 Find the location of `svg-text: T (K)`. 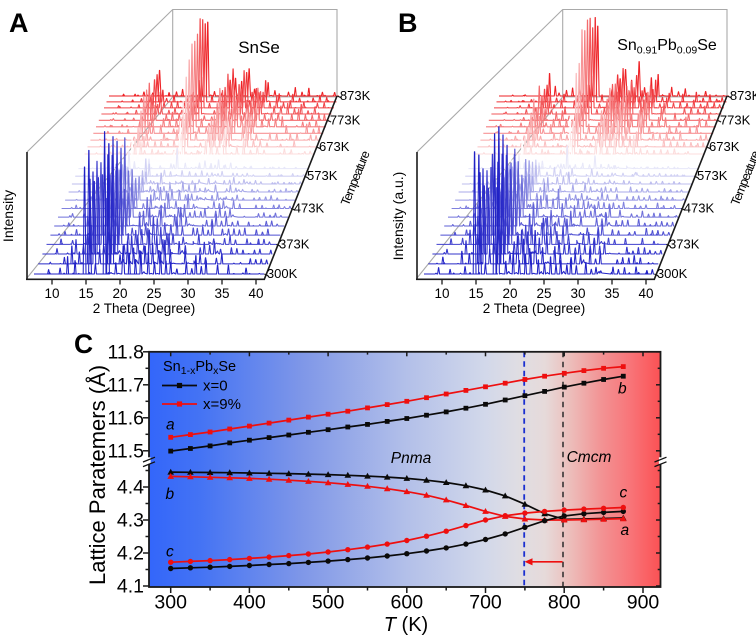

svg-text: T (K) is located at coordinates (406, 625).